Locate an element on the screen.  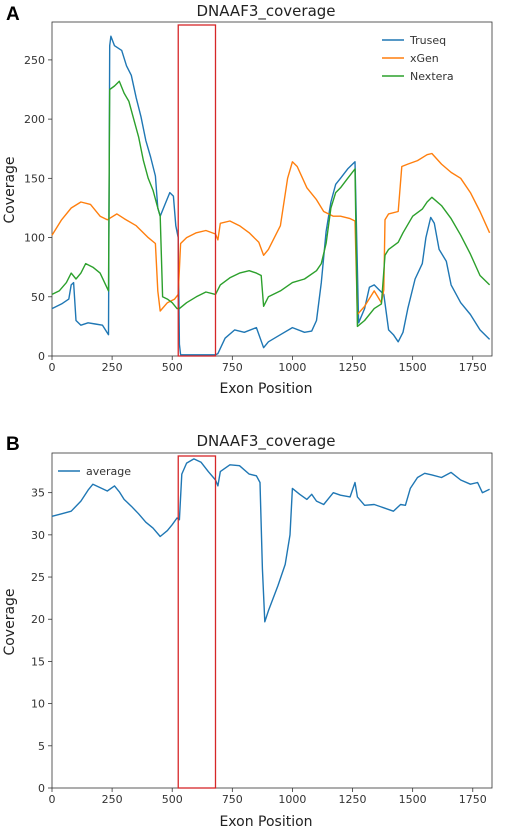
legend-entry: xGen is located at coordinates (424, 58).